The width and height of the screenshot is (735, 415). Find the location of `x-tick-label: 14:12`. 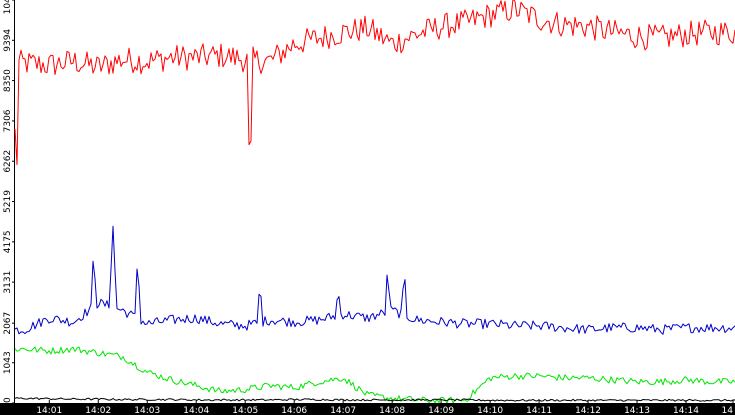

x-tick-label: 14:12 is located at coordinates (588, 410).